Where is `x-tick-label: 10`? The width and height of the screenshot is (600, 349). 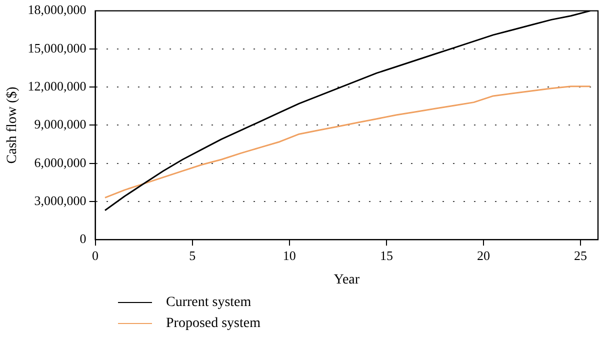 x-tick-label: 10 is located at coordinates (289, 255).